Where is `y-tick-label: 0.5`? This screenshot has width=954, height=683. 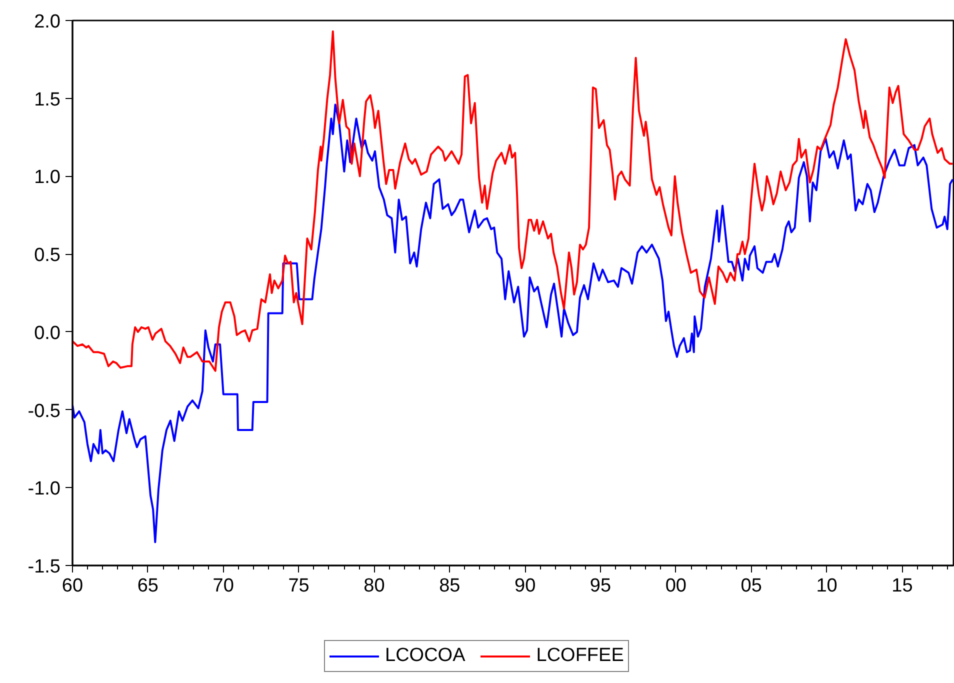
y-tick-label: 0.5 is located at coordinates (47, 255).